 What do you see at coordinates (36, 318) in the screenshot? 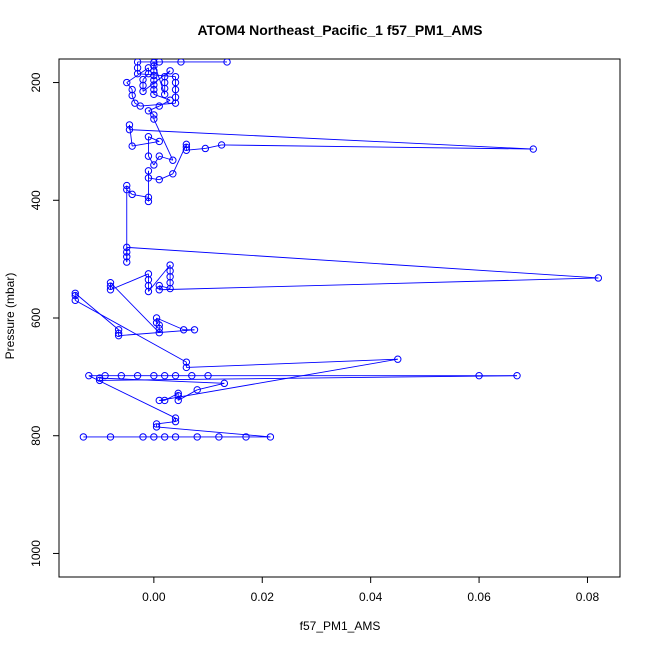
I see `y-tick-label: 600` at bounding box center [36, 318].